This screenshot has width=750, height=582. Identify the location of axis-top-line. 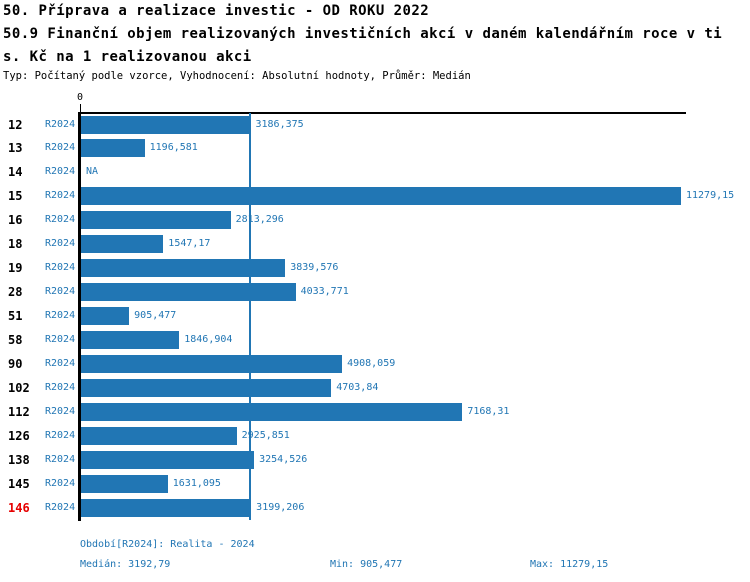
(383, 112).